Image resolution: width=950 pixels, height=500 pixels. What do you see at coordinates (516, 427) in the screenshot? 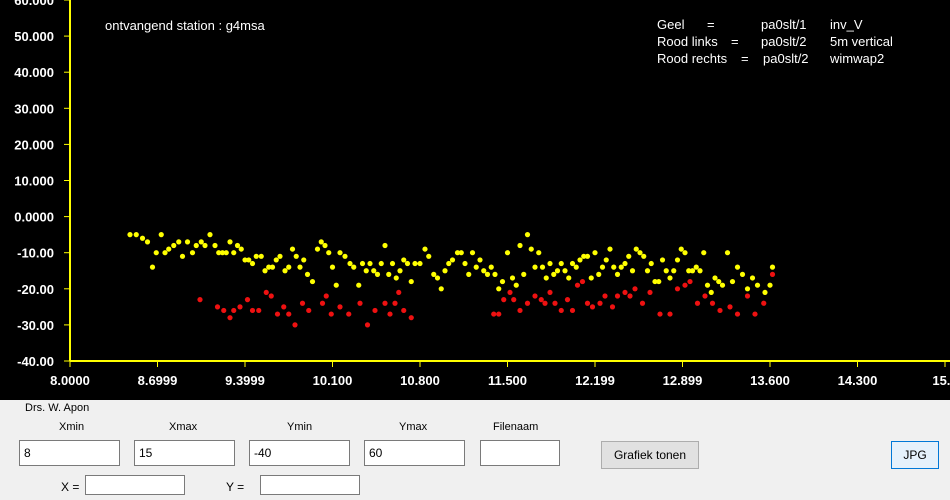
I see `filename-label: Filenaam` at bounding box center [516, 427].